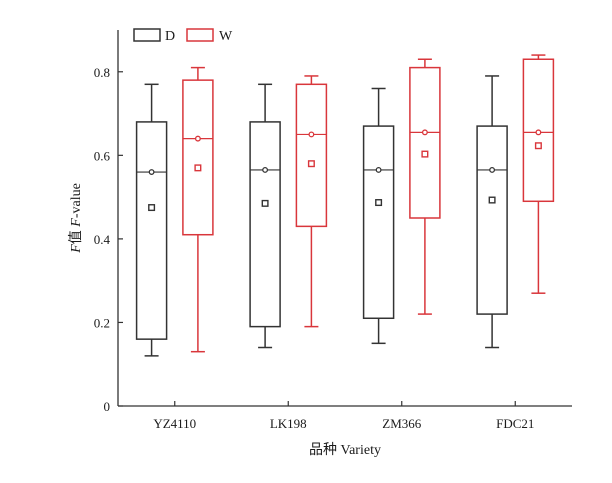  Describe the element at coordinates (102, 72) in the screenshot. I see `y-tick-label: 0.8` at that location.